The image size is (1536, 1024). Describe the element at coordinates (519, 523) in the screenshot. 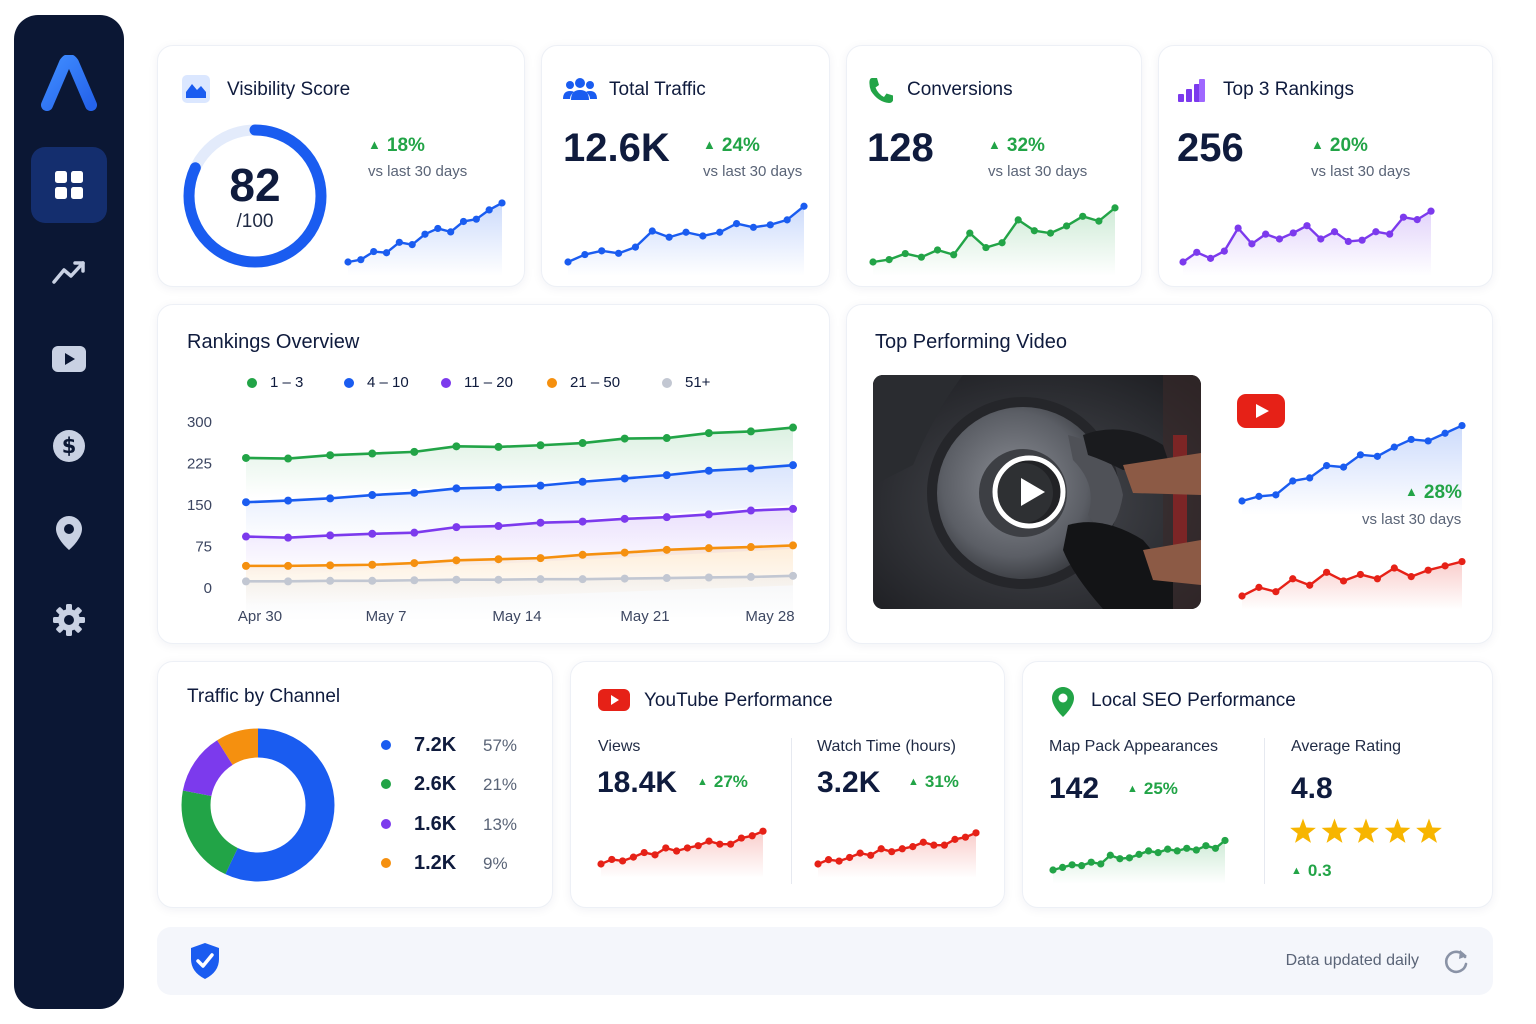

I see `series-line` at that location.